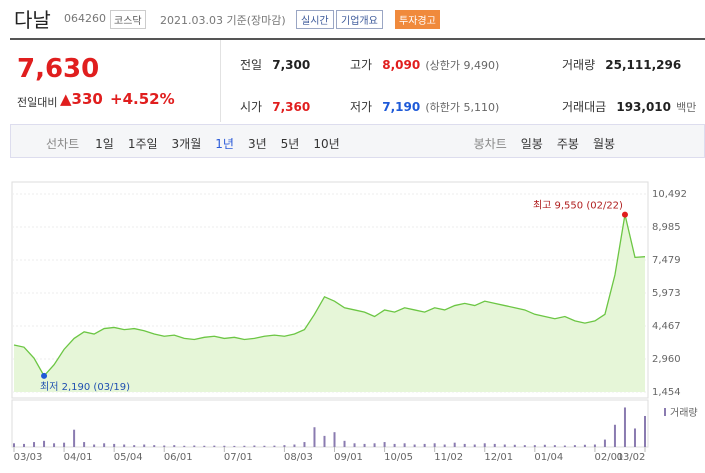  What do you see at coordinates (579, 65) in the screenshot?
I see `cell-label: 거래량` at bounding box center [579, 65].